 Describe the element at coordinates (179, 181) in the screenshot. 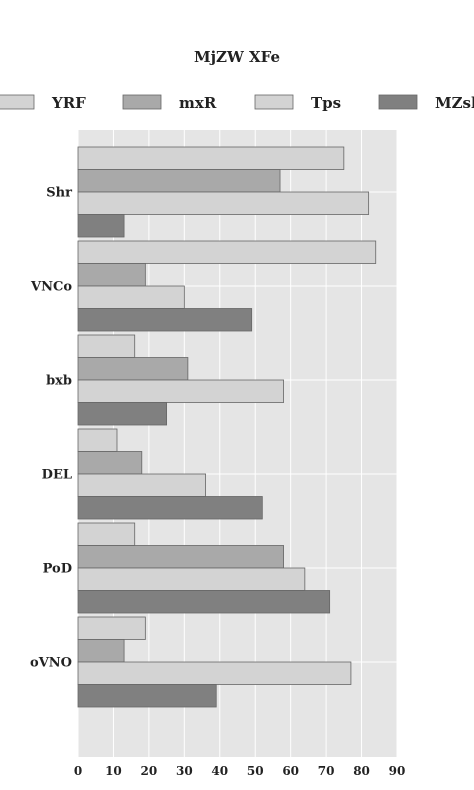

I see `bar-mxR-Shr` at that location.